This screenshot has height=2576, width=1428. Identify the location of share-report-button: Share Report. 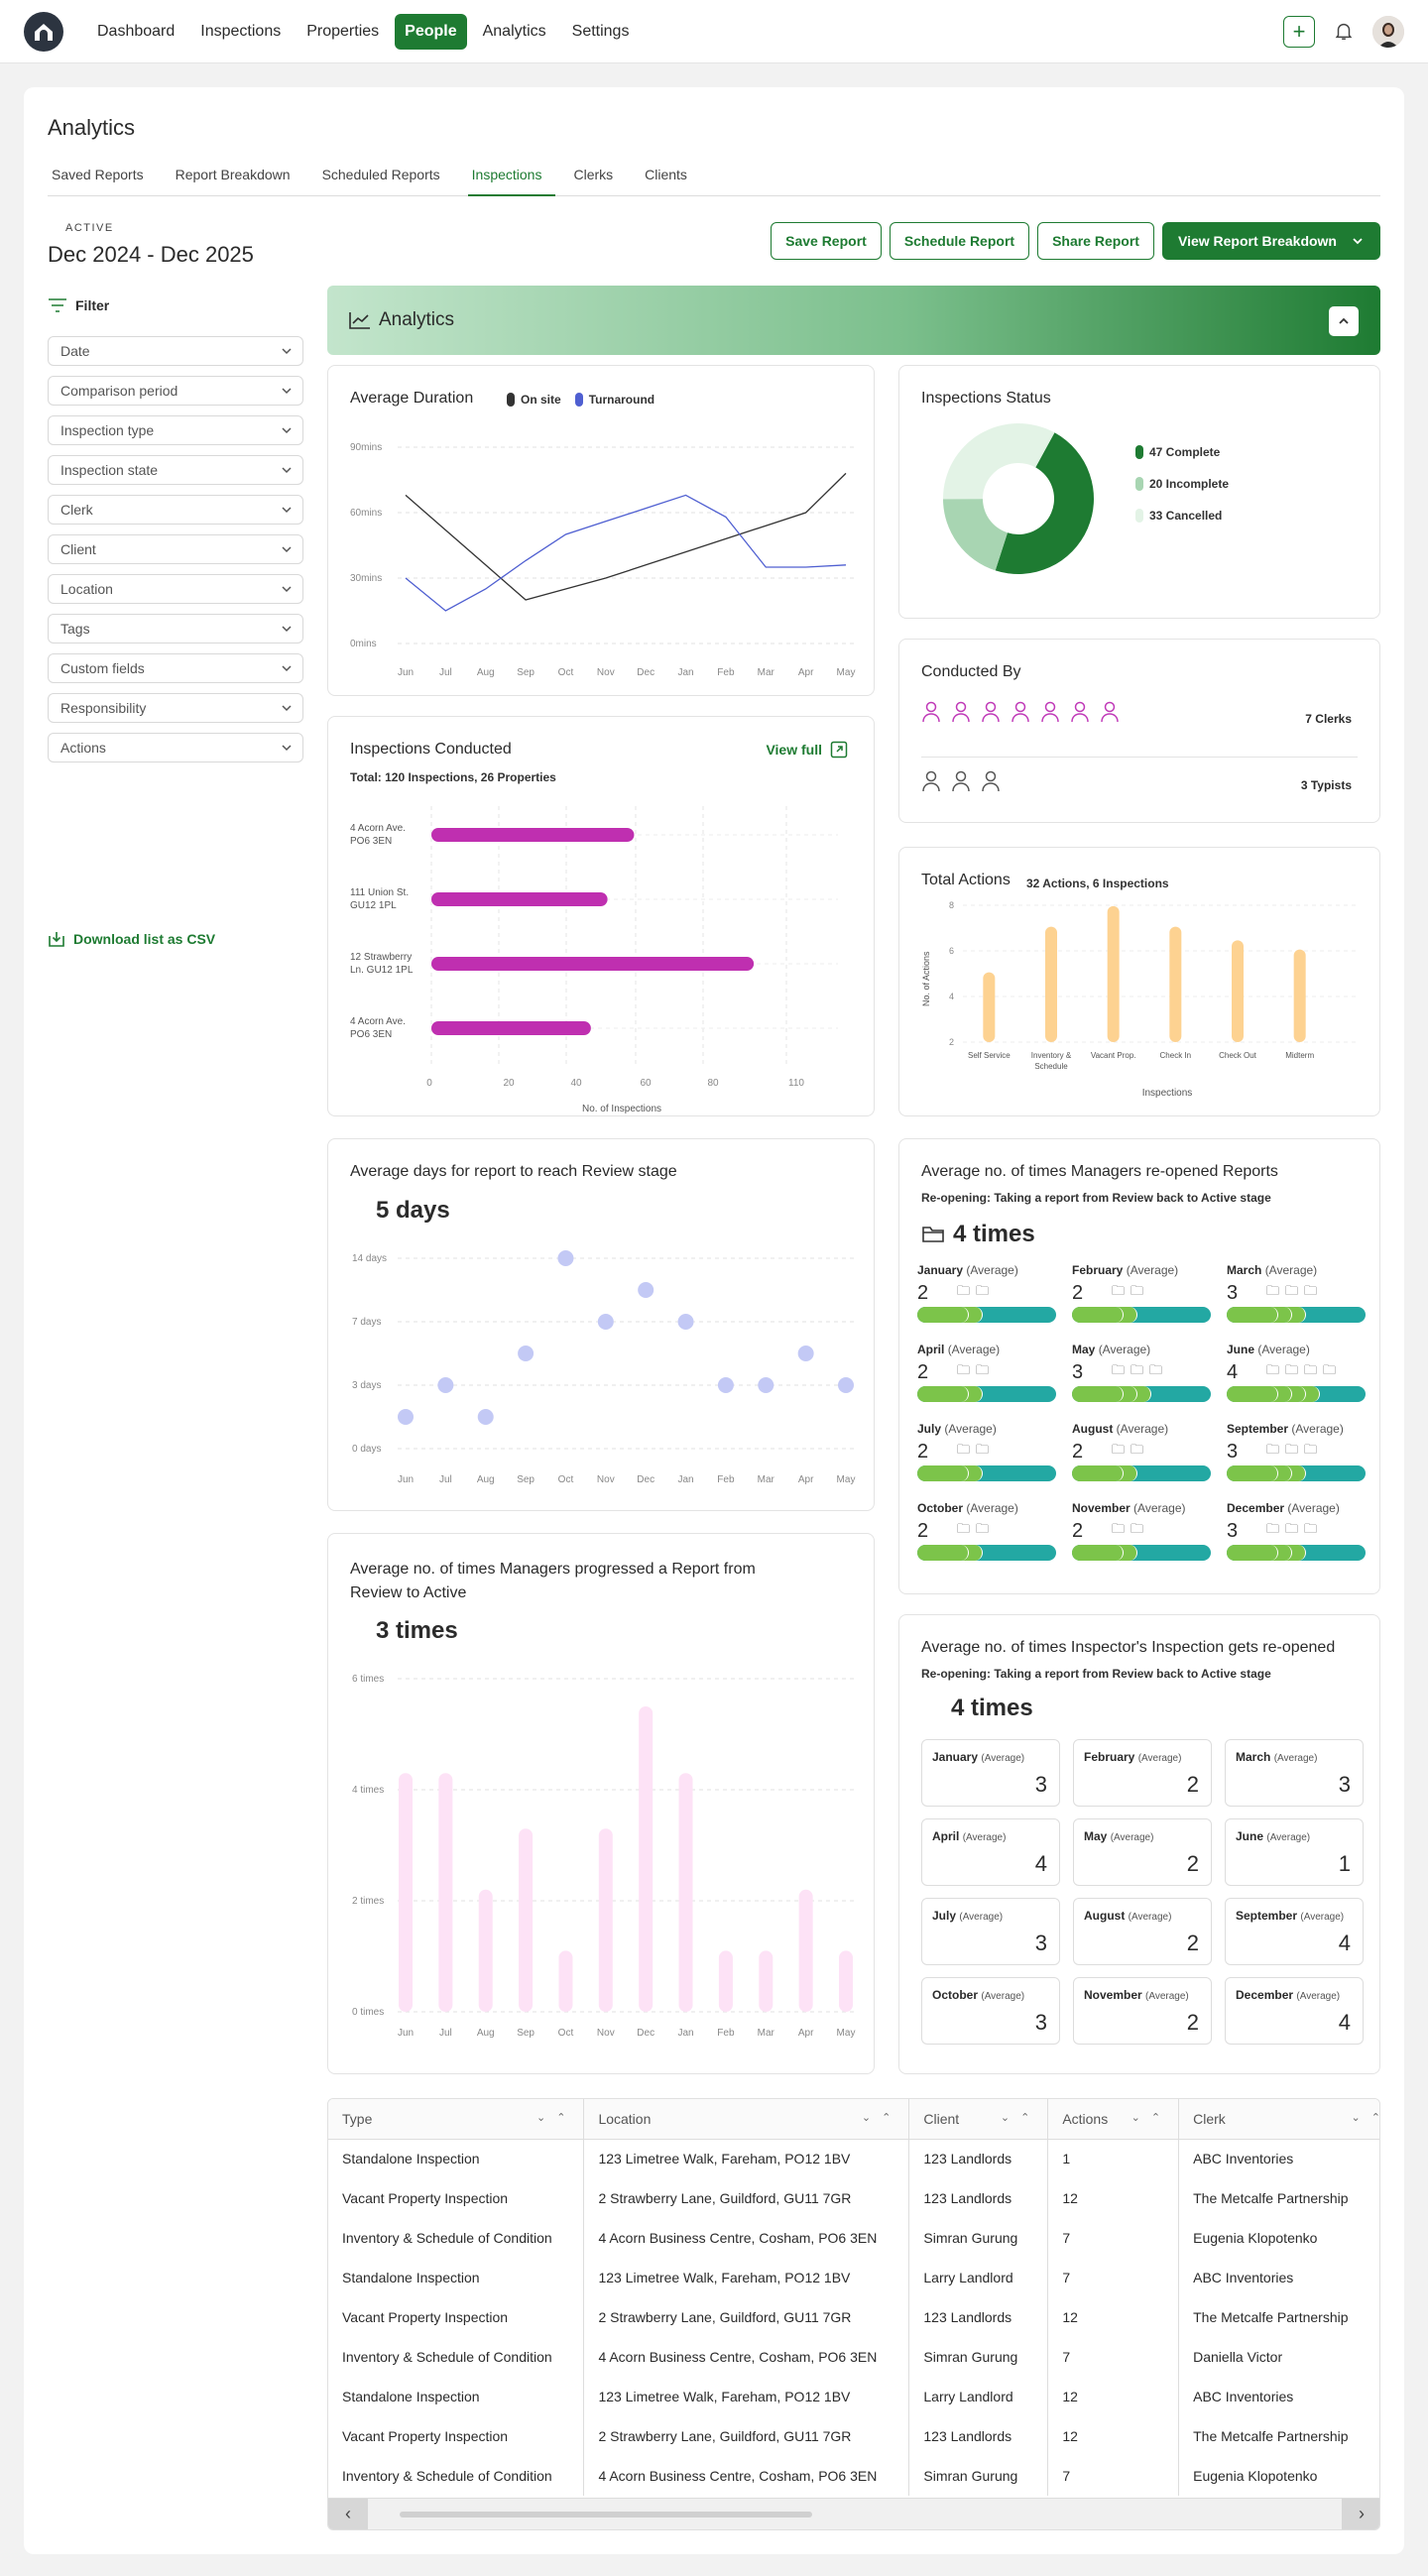
(1095, 241).